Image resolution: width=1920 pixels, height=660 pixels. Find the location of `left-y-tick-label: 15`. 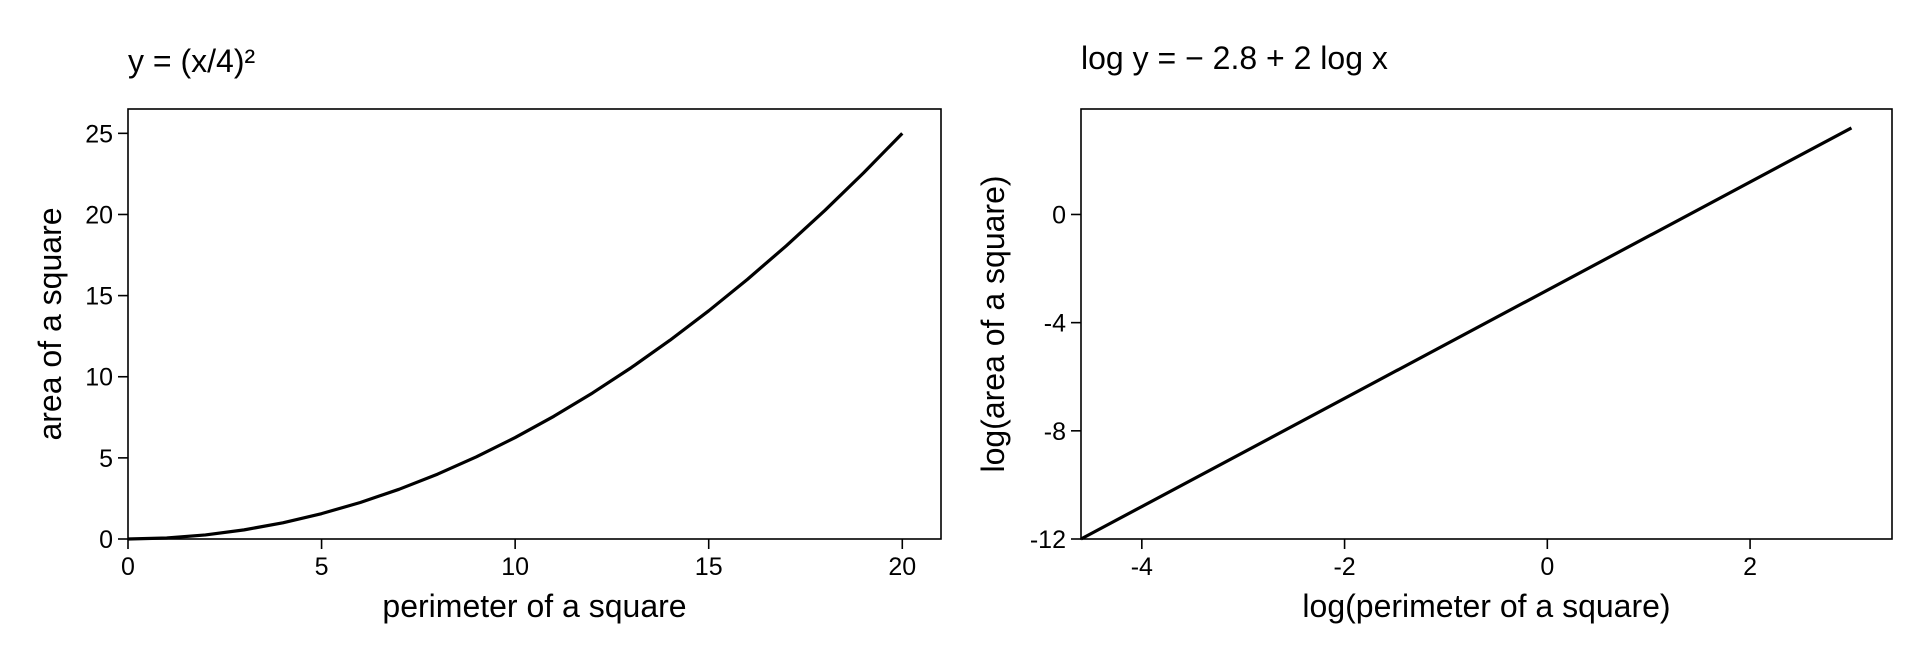

left-y-tick-label: 15 is located at coordinates (99, 297).